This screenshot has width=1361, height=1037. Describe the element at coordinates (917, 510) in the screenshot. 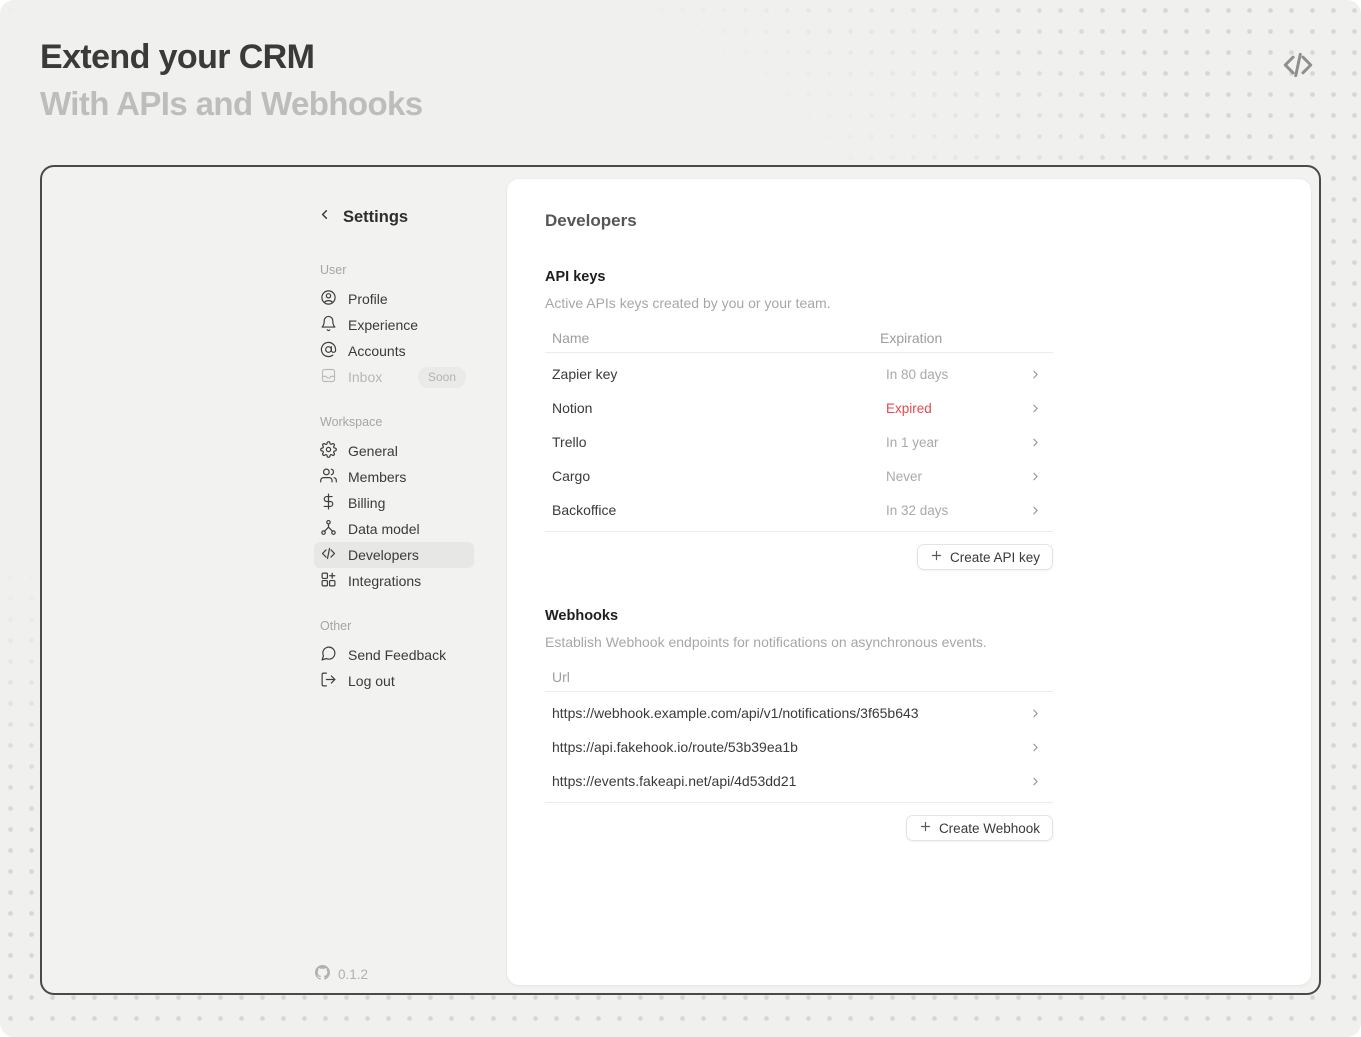

I see `api-key-expiration: In 32 days` at that location.